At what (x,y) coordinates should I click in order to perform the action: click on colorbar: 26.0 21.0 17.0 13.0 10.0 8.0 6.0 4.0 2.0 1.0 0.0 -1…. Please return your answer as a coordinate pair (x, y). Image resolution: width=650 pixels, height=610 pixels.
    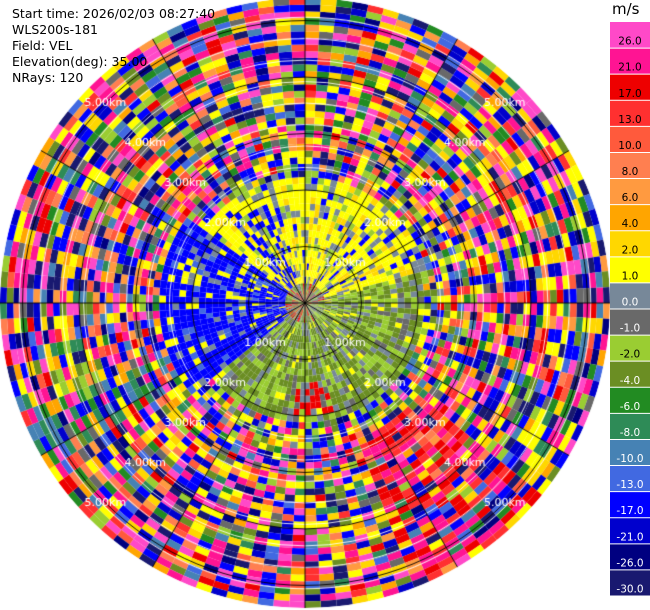
    Looking at the image, I should click on (630, 309).